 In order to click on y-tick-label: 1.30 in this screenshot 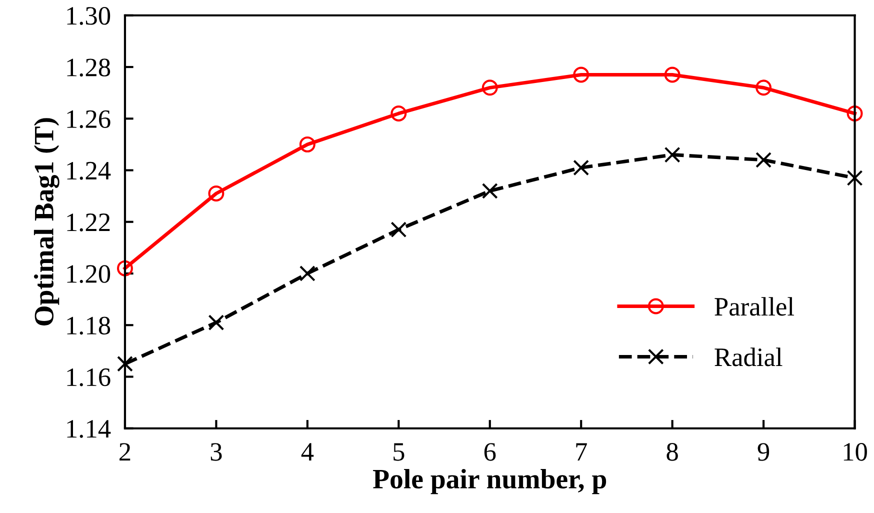, I will do `click(88, 15)`.